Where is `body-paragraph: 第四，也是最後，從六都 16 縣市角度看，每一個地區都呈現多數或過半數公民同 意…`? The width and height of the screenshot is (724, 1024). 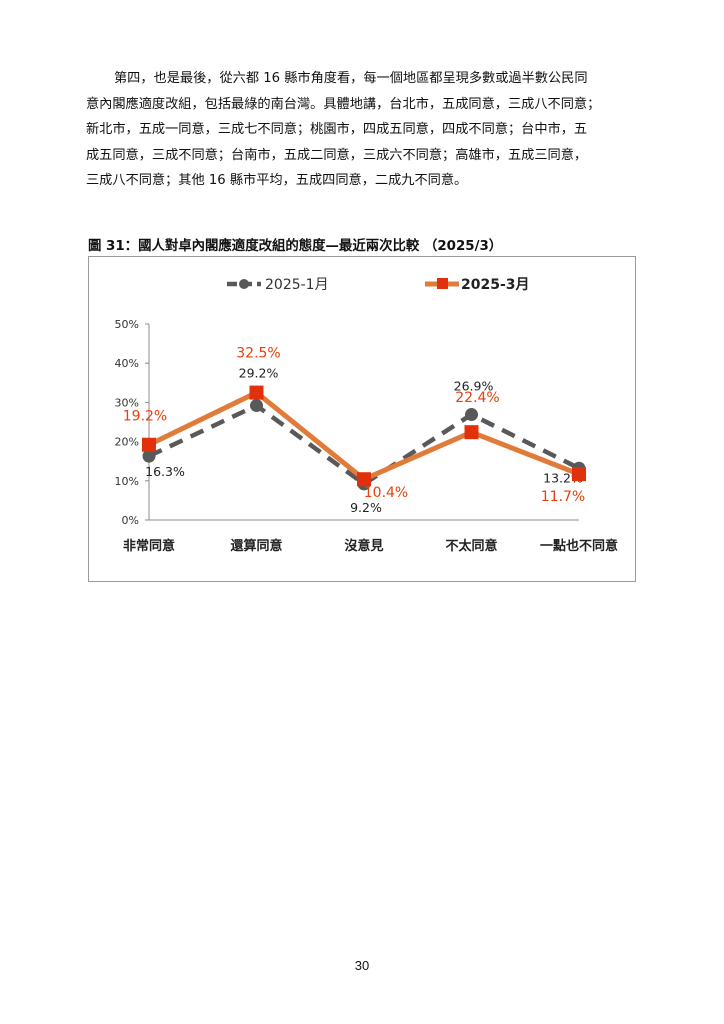
body-paragraph: 第四，也是最後，從六都 16 縣市角度看，每一個地區都呈現多數或過半數公民同 意… is located at coordinates (365, 130).